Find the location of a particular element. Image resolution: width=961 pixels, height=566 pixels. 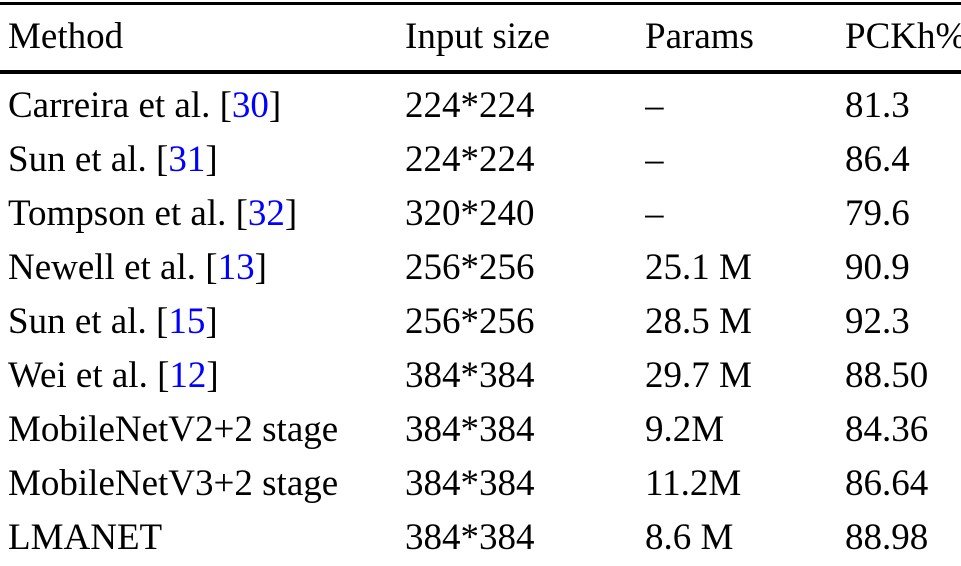

params-cell: 28.5 M is located at coordinates (698, 321).